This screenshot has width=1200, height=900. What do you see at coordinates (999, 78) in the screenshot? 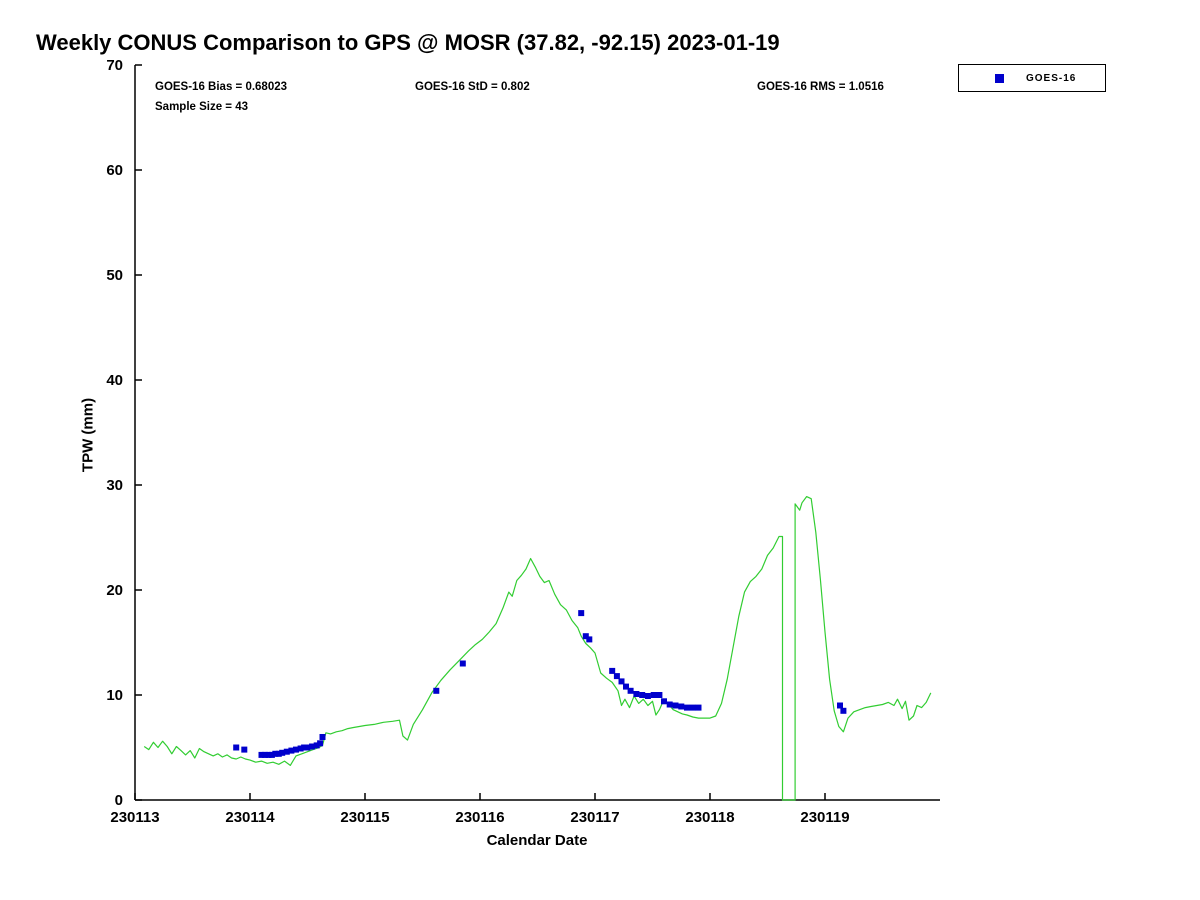
I see `goes16-legend-marker-icon` at bounding box center [999, 78].